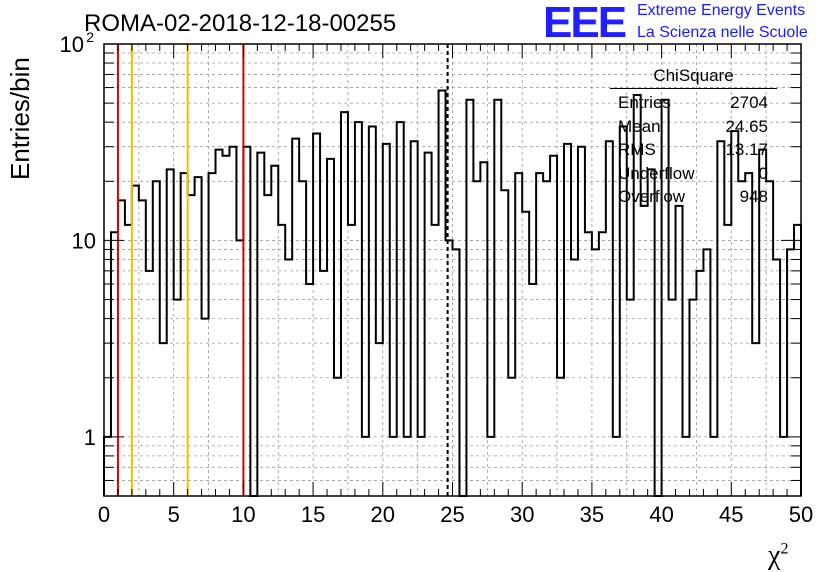  Describe the element at coordinates (763, 173) in the screenshot. I see `stat-value: 0` at that location.